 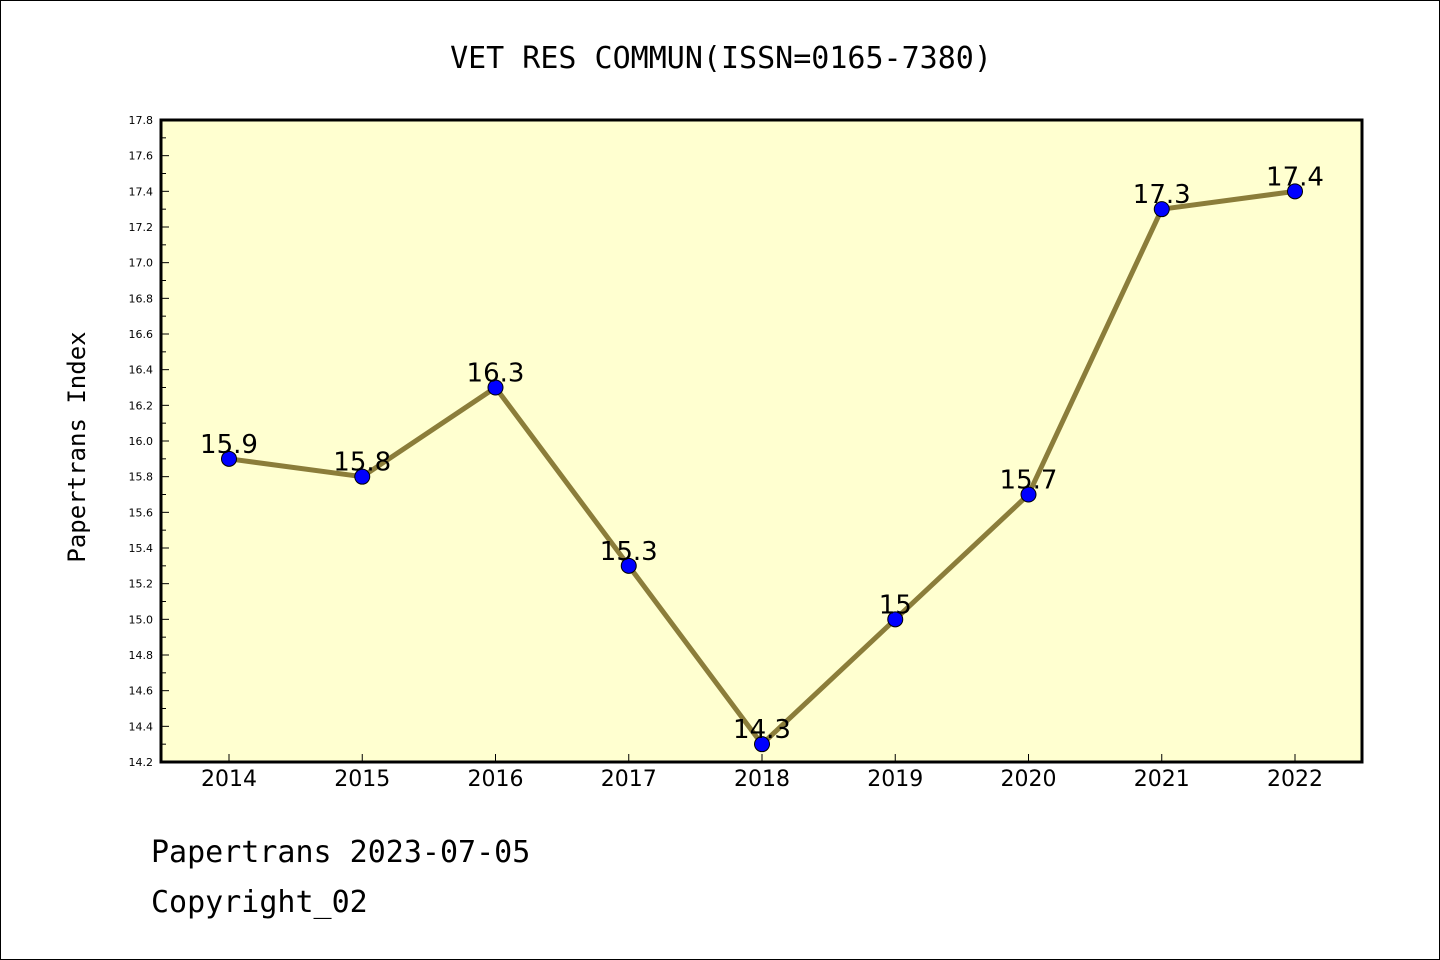 What do you see at coordinates (141, 477) in the screenshot?
I see `y-tick-label: 15.8` at bounding box center [141, 477].